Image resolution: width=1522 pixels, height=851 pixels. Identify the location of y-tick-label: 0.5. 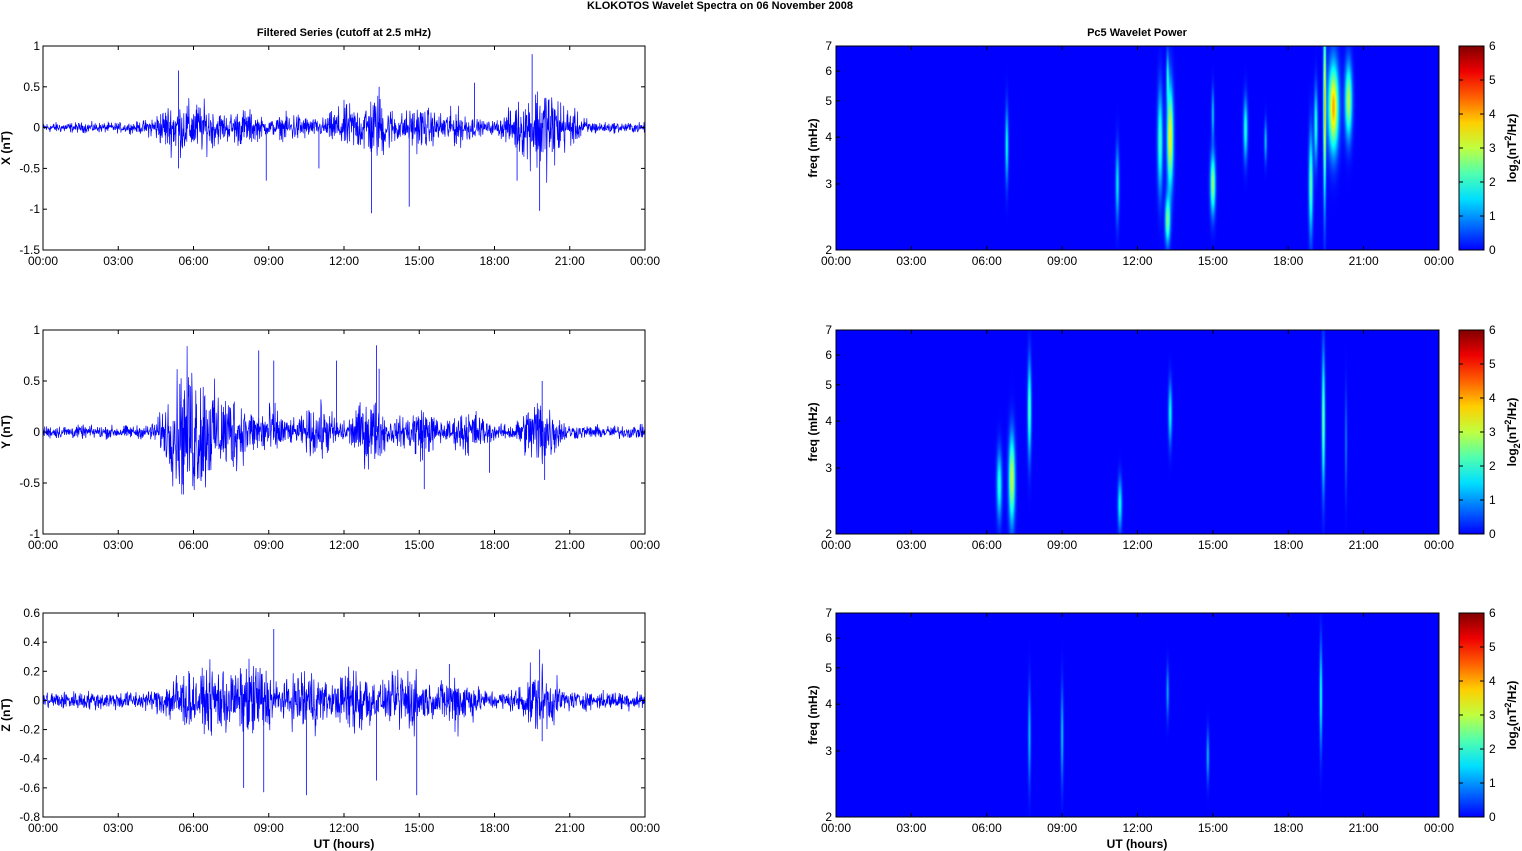
(31, 87).